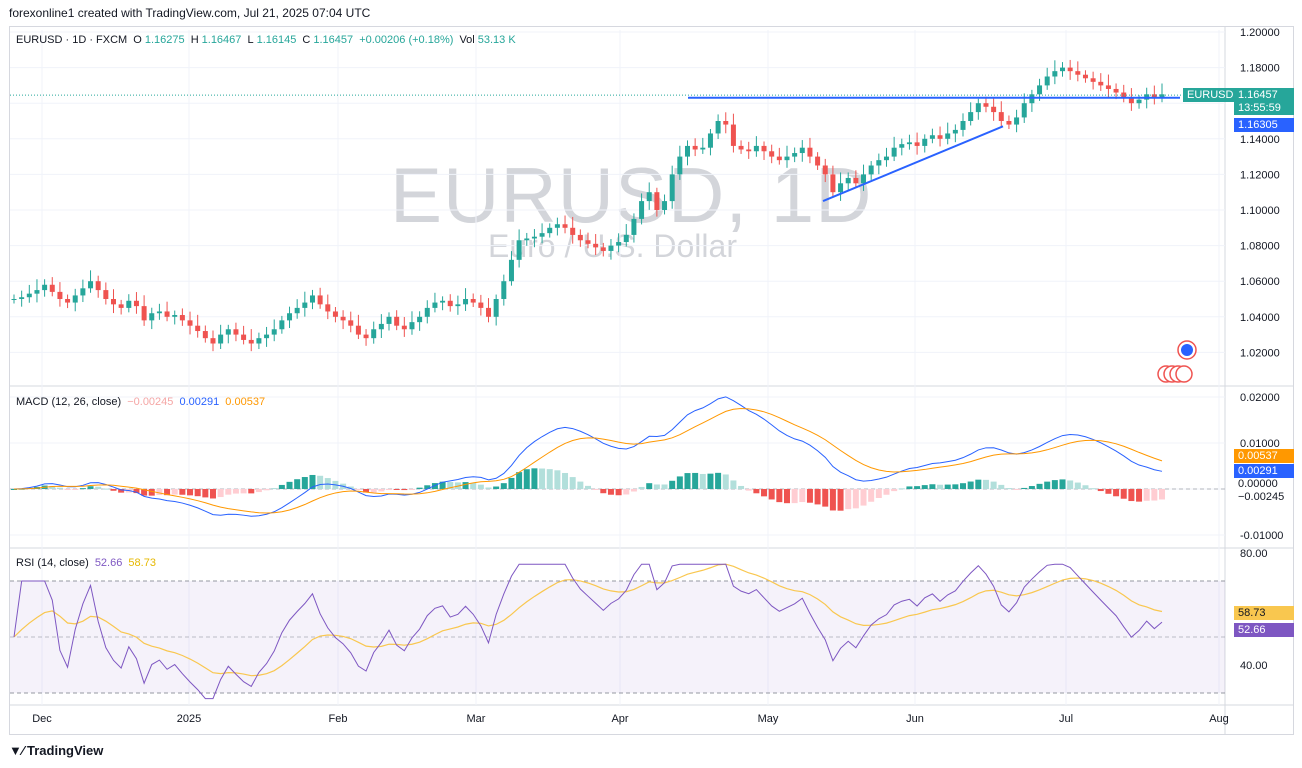  What do you see at coordinates (768, 719) in the screenshot?
I see `time-tick-label: May` at bounding box center [768, 719].